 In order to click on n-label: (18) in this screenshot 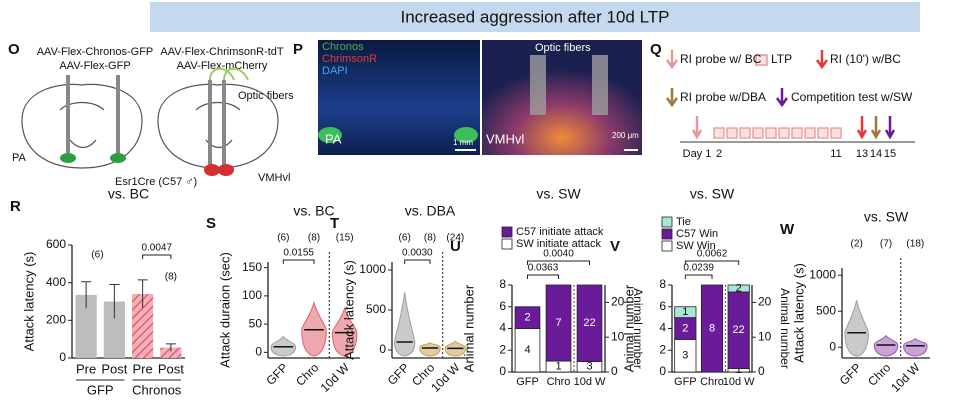, I will do `click(915, 244)`.